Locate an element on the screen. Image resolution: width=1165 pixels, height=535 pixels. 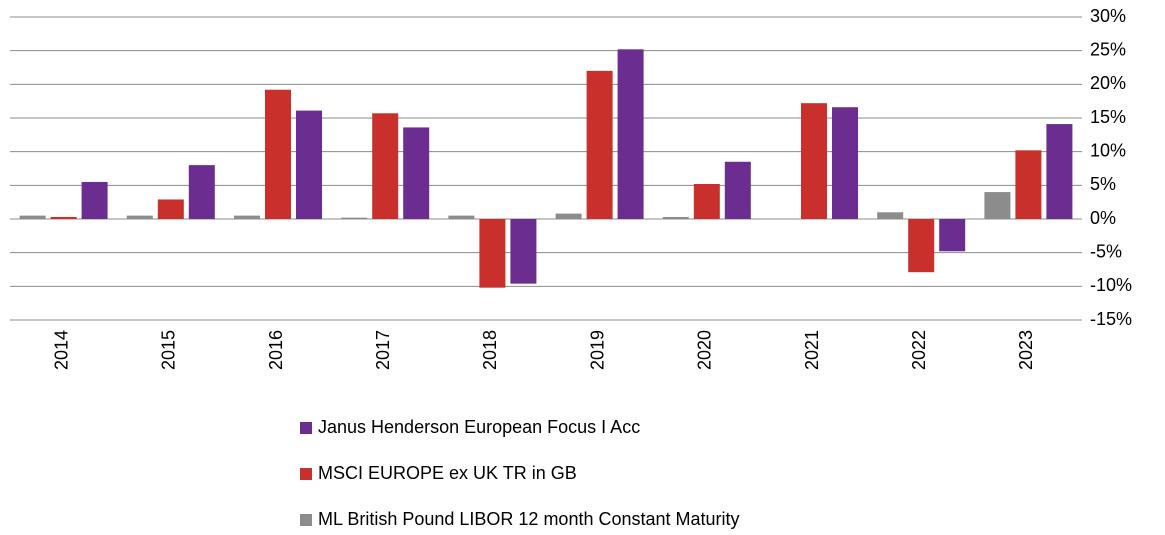
x-tick-label: 2018 is located at coordinates (490, 350).